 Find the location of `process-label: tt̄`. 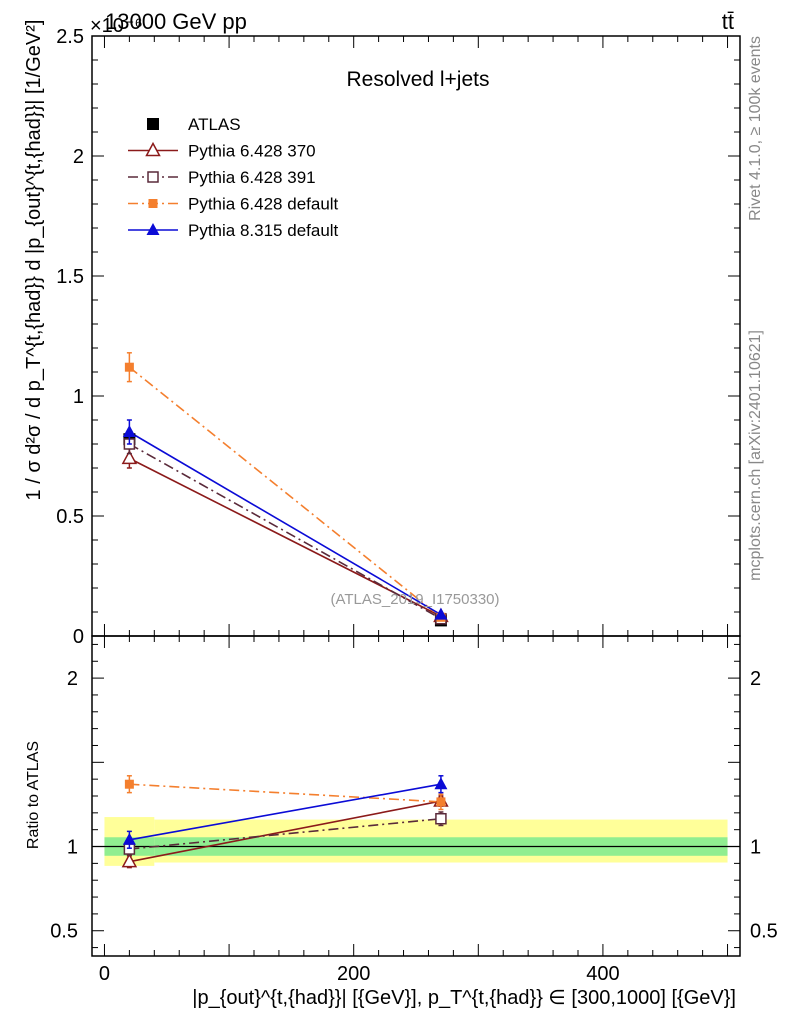

process-label: tt̄ is located at coordinates (728, 21).